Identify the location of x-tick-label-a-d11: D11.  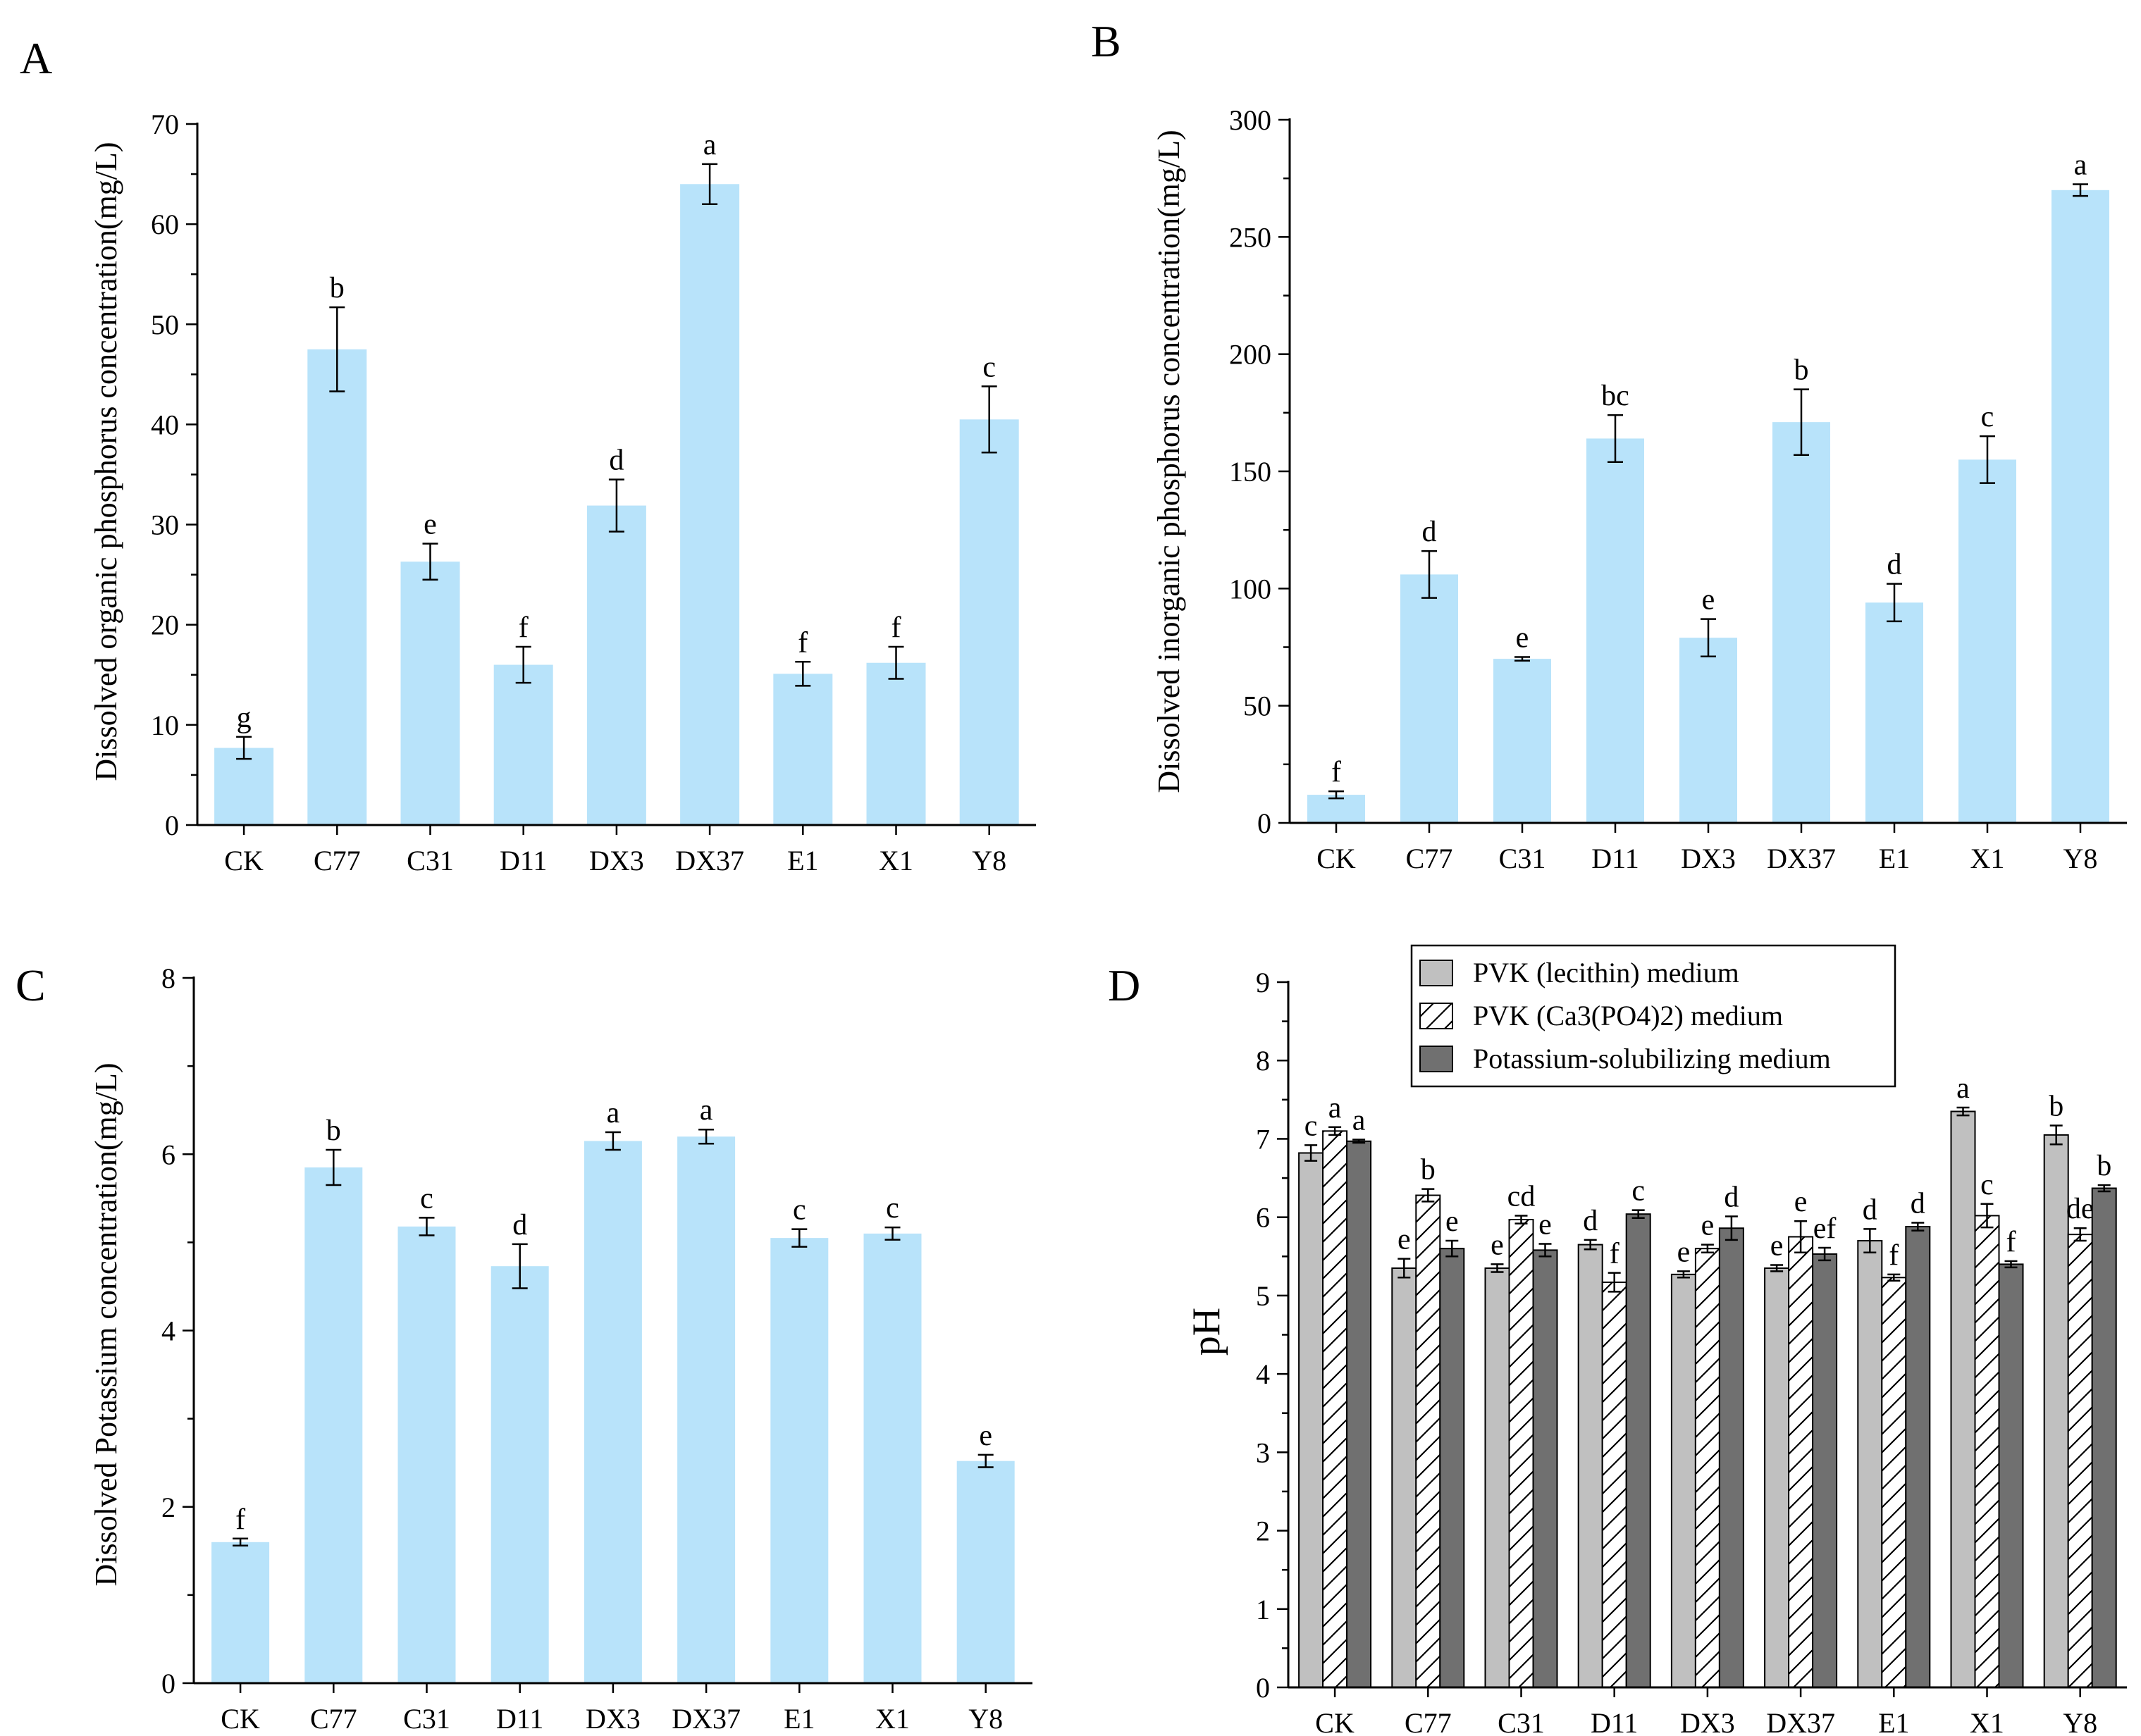
(523, 861).